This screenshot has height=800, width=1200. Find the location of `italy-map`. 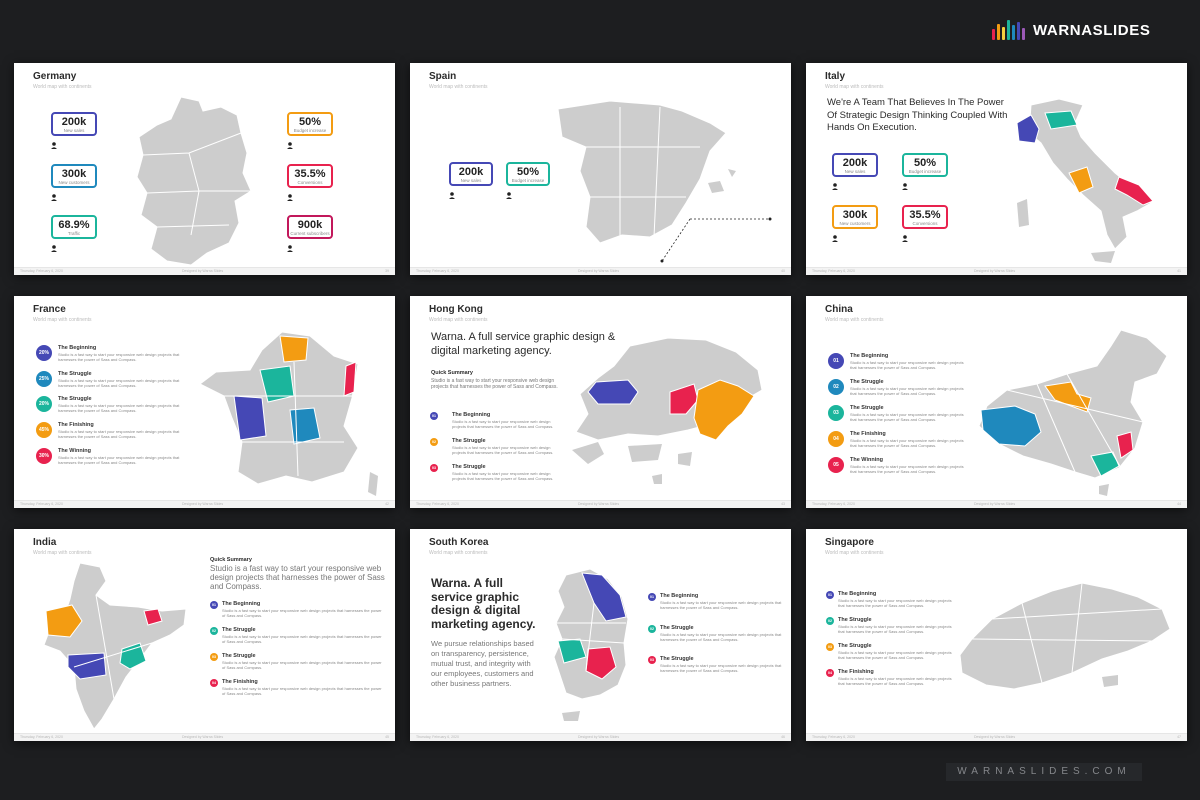

italy-map is located at coordinates (1085, 180).